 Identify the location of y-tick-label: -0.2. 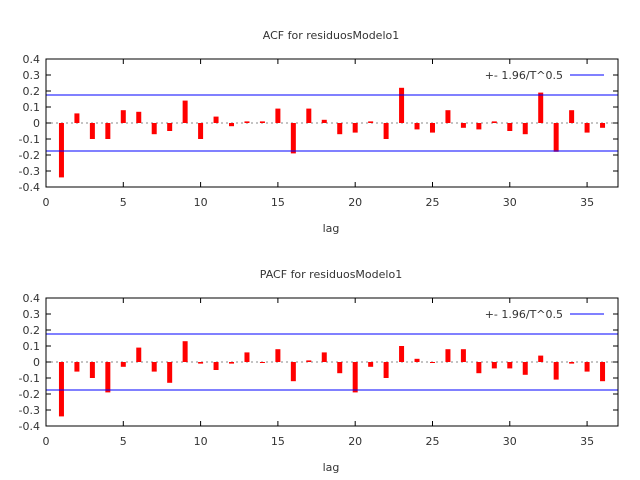
(29, 155).